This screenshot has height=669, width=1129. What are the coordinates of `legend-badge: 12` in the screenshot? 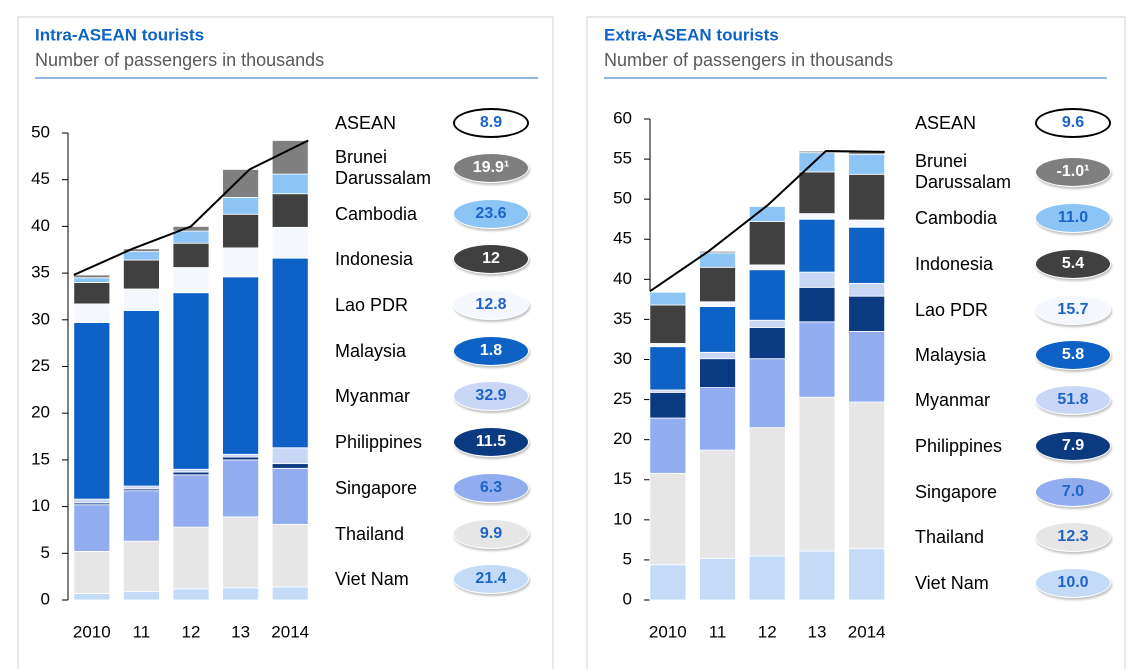 It's located at (491, 259).